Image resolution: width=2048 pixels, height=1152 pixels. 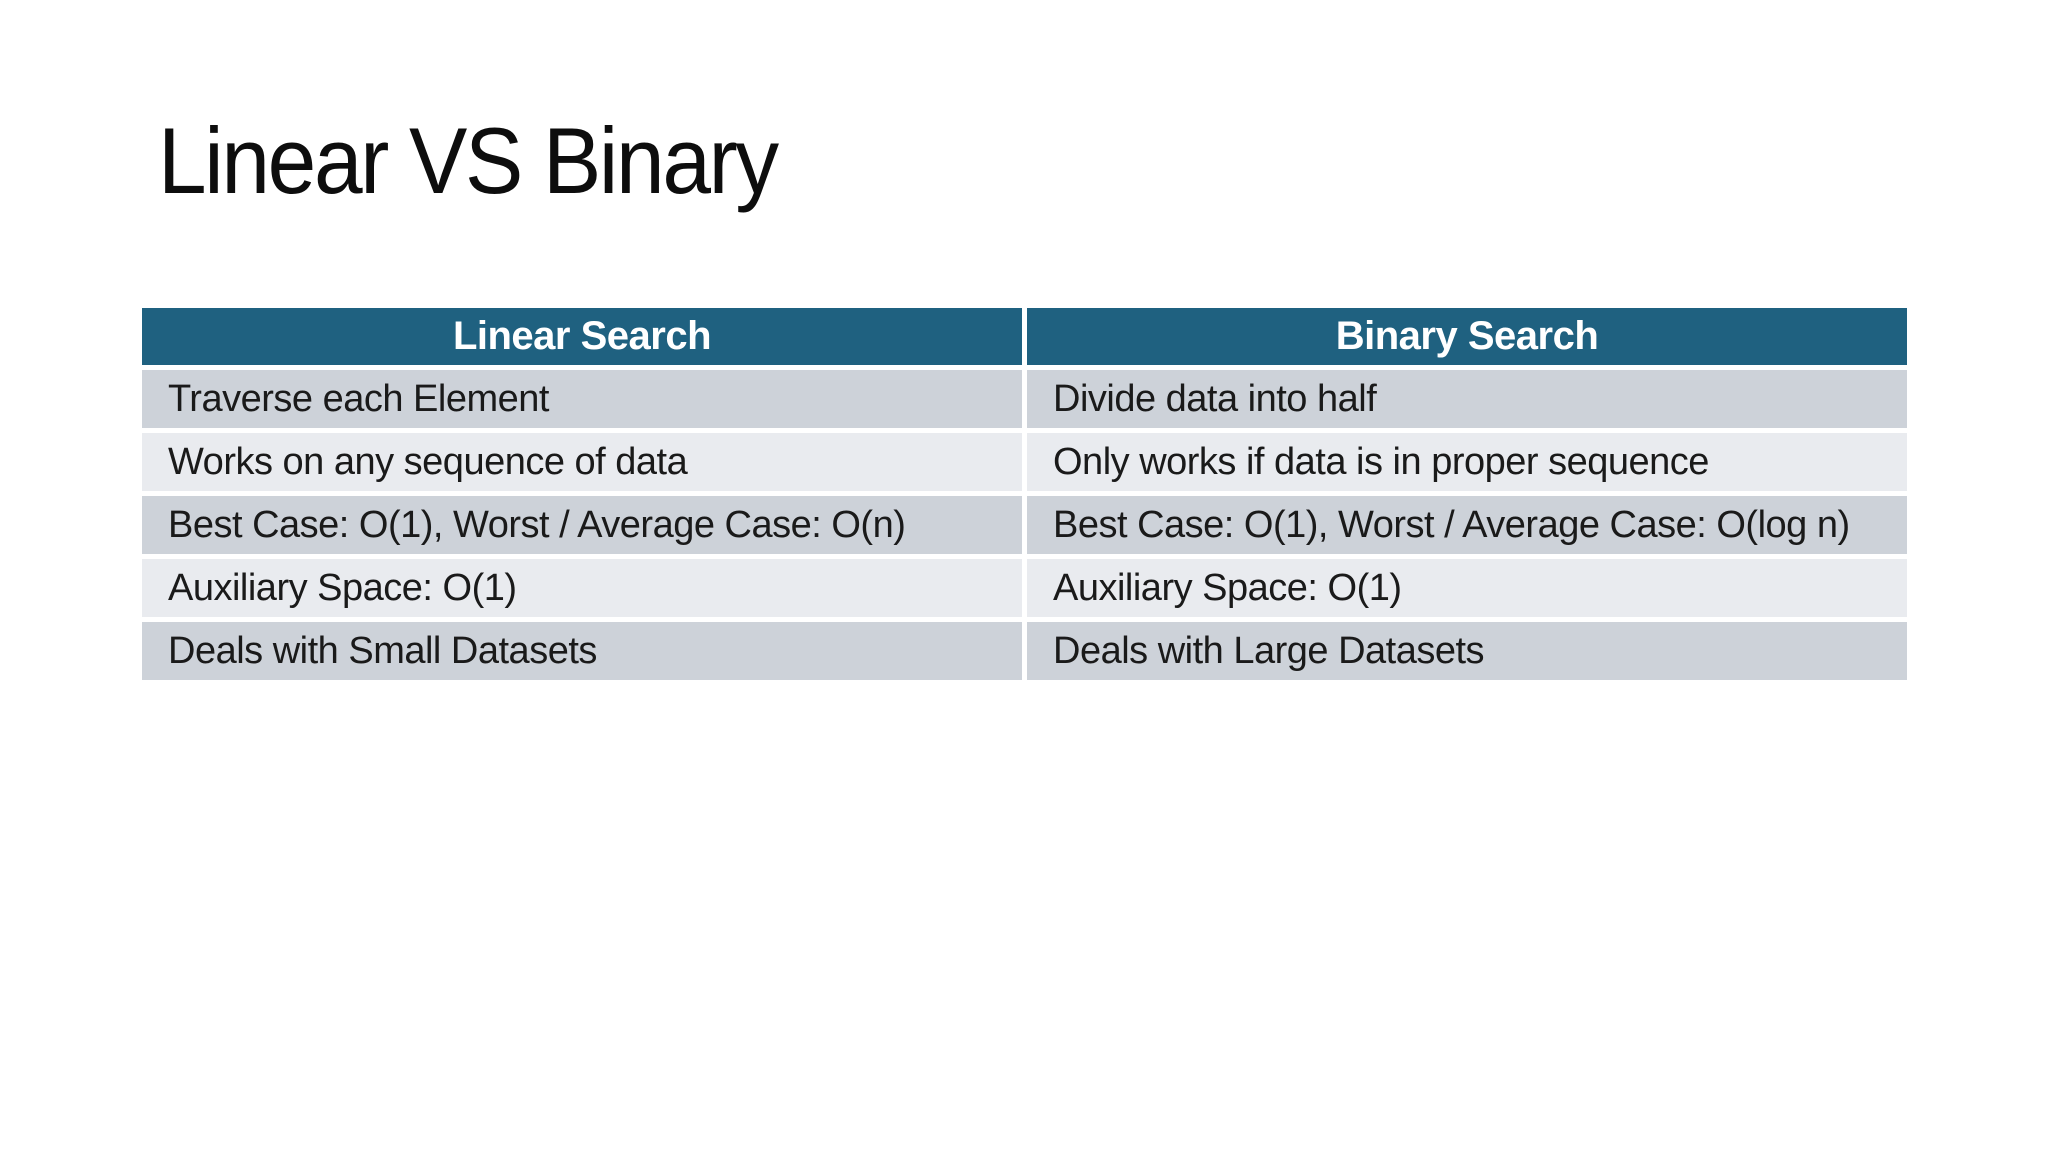 I want to click on table-cell-linear-sequence: Works on any sequence of data, so click(x=582, y=462).